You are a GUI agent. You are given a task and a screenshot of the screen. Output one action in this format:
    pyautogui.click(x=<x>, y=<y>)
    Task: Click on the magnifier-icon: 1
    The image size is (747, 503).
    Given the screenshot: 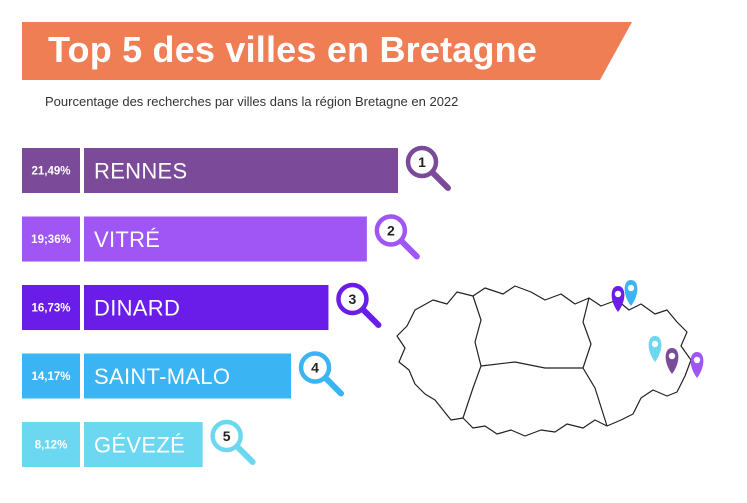 What is the action you would take?
    pyautogui.click(x=428, y=168)
    